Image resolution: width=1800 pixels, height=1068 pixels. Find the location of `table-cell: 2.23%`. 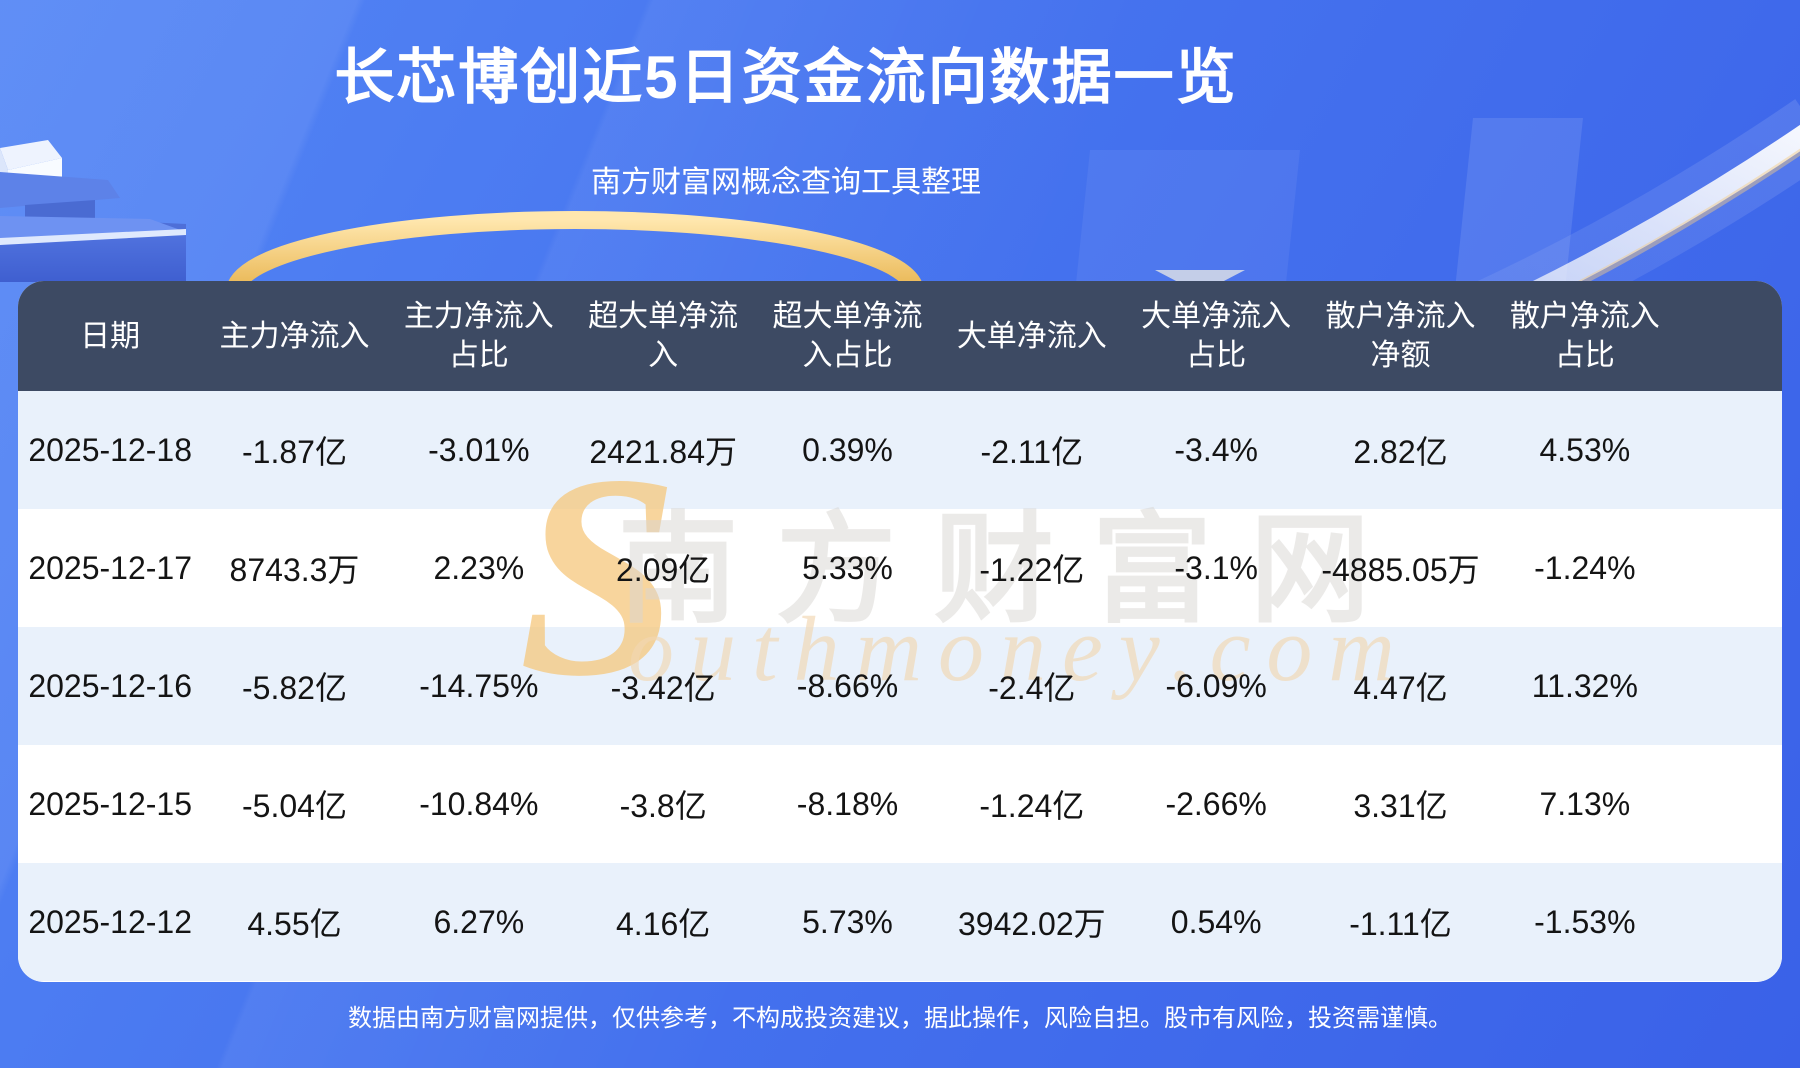

table-cell: 2.23% is located at coordinates (479, 567).